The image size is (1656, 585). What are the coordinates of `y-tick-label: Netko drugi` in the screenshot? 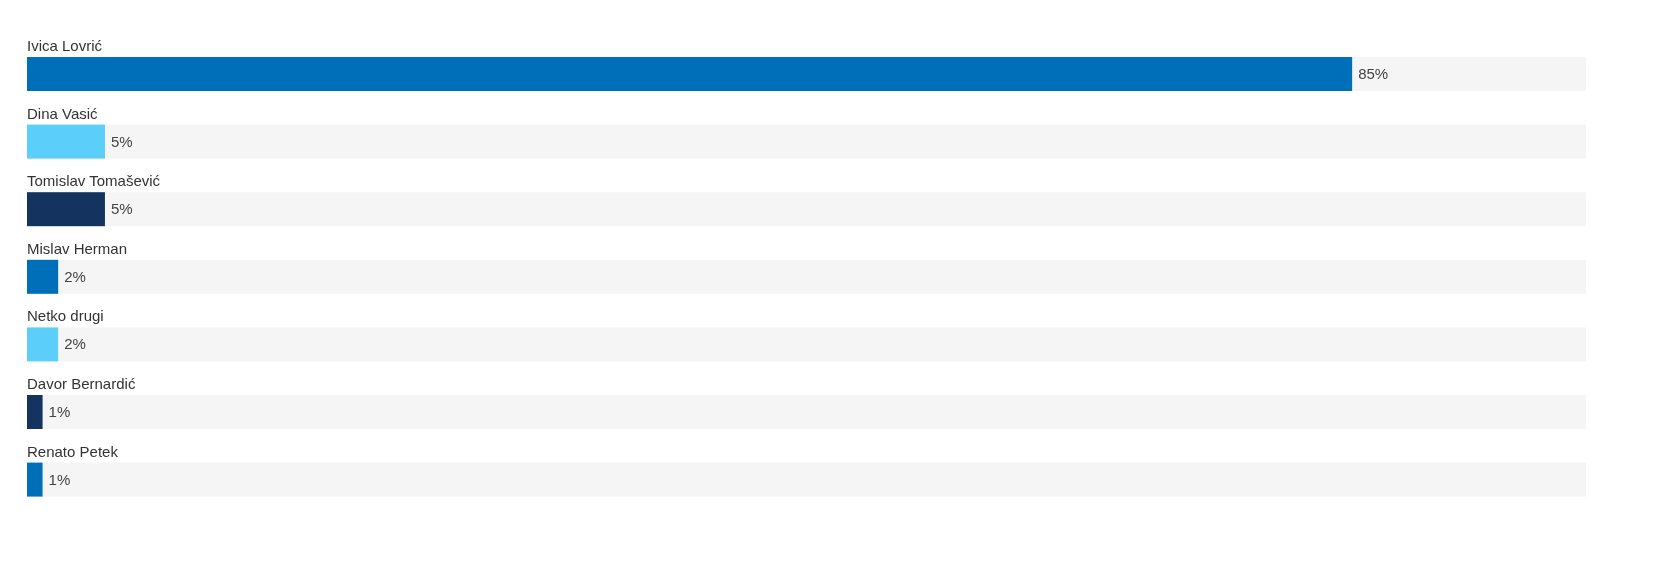 It's located at (65, 316).